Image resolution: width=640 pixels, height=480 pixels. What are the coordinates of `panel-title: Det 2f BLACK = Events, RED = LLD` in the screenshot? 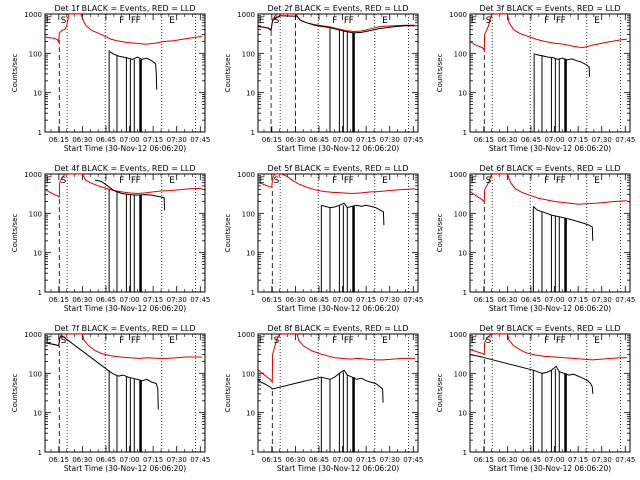 It's located at (337, 8).